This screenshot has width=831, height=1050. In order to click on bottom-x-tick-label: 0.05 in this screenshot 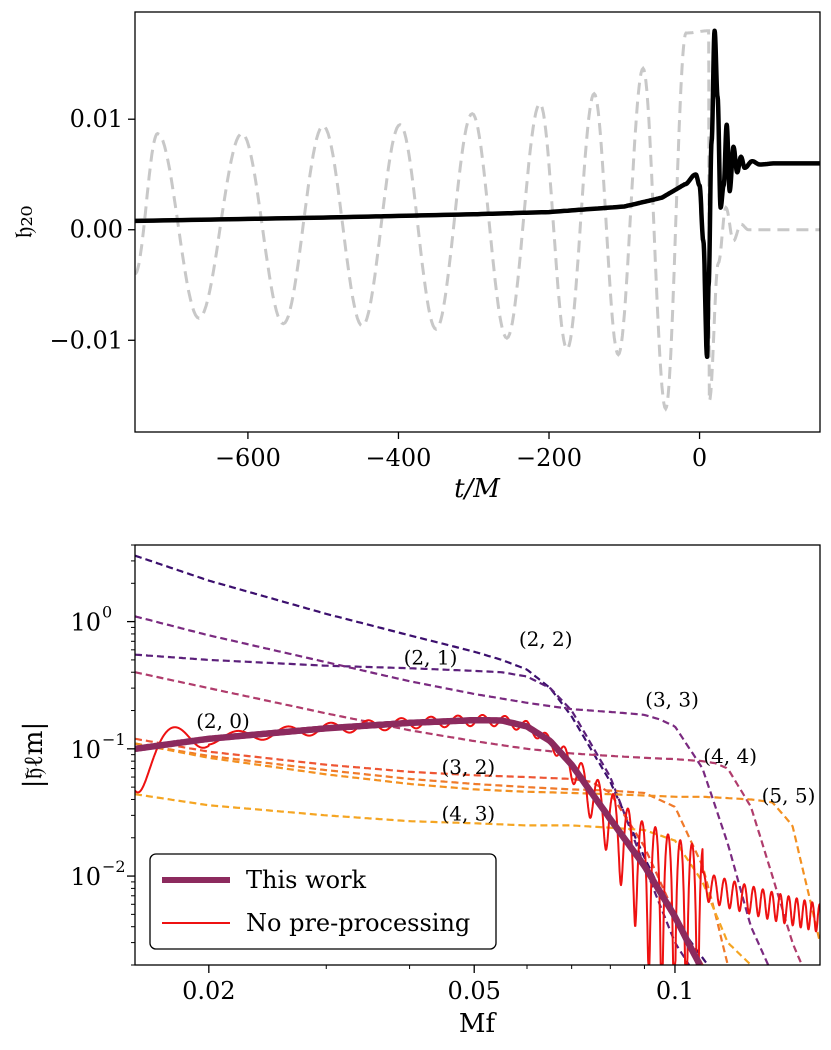, I will do `click(473, 991)`.